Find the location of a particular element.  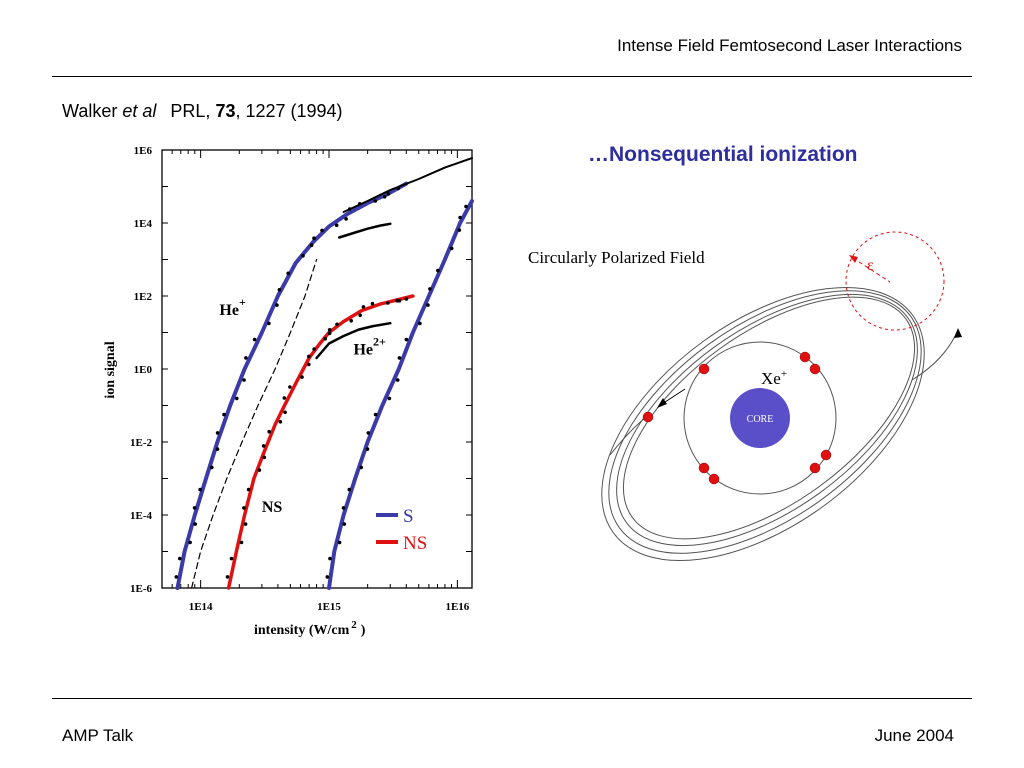

field-region-circle is located at coordinates (895, 281).